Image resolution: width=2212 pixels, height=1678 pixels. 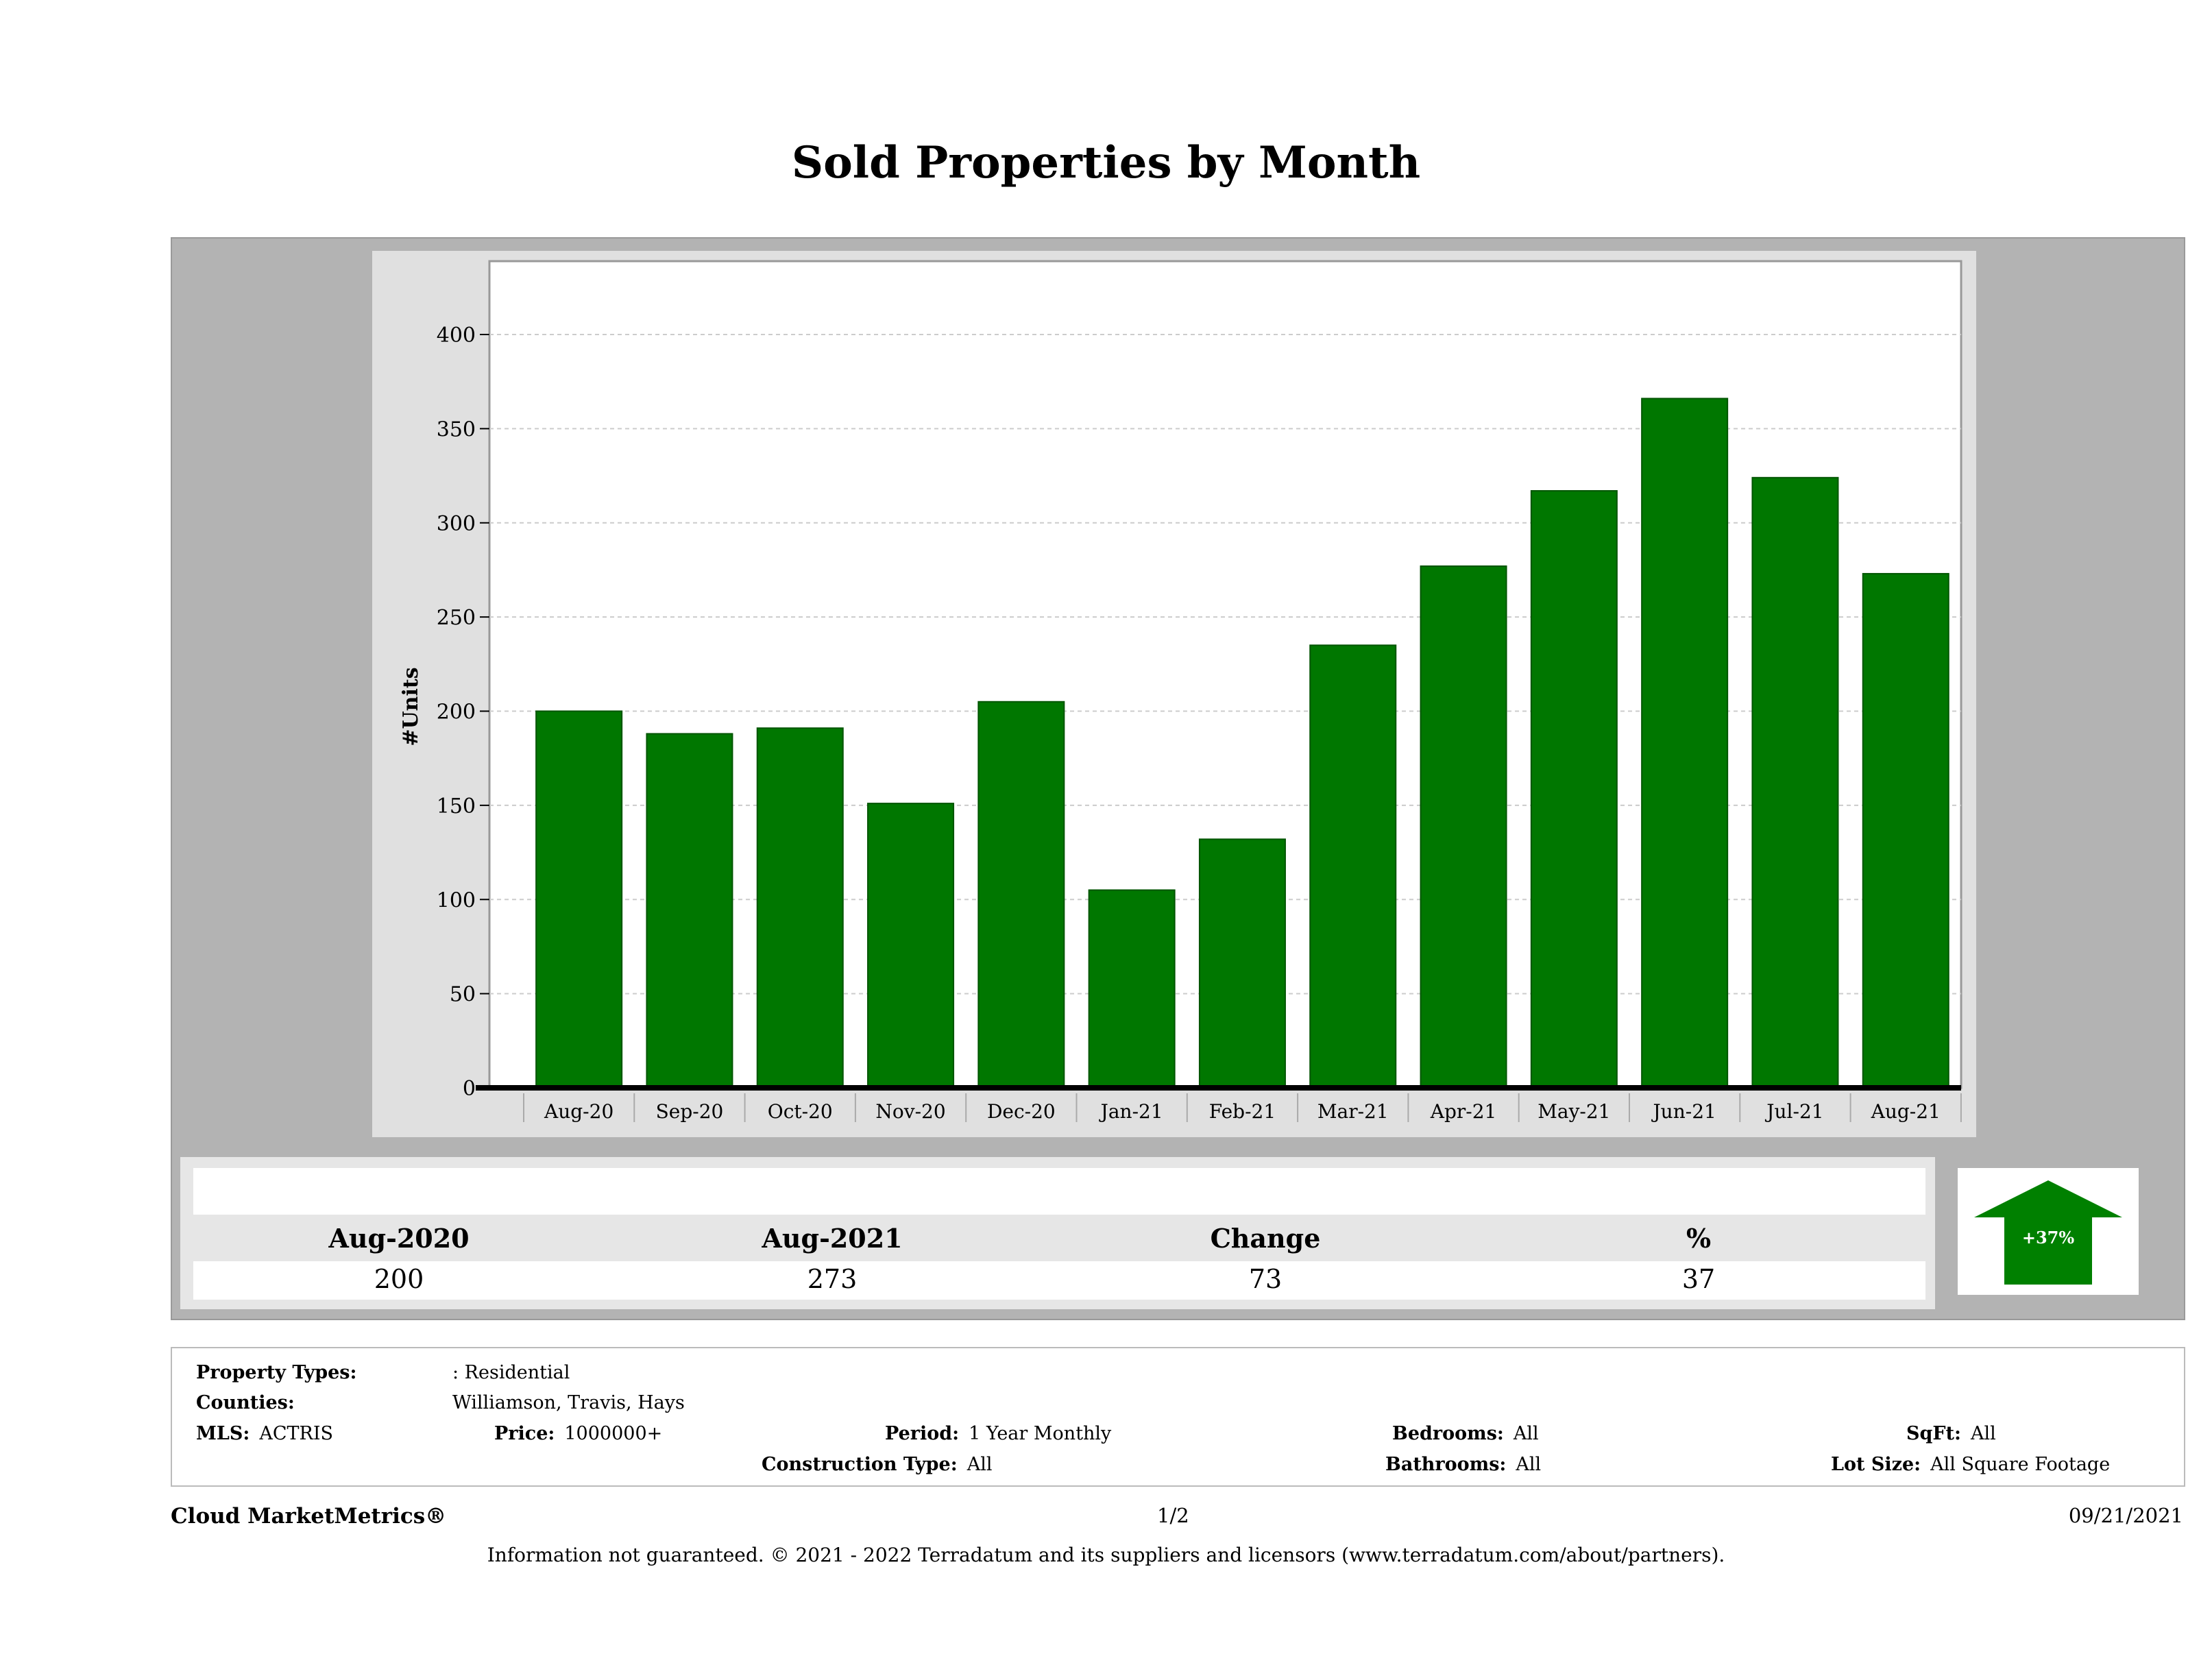 I want to click on mls-row: MLS: ACTRIS, so click(x=264, y=1433).